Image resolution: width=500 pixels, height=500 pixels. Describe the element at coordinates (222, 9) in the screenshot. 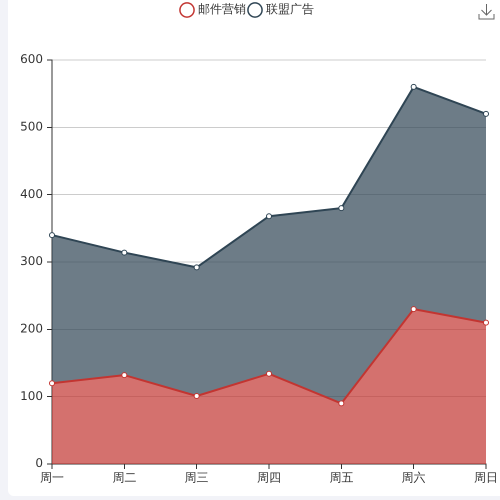

I see `legend-label: 邮件营销` at that location.